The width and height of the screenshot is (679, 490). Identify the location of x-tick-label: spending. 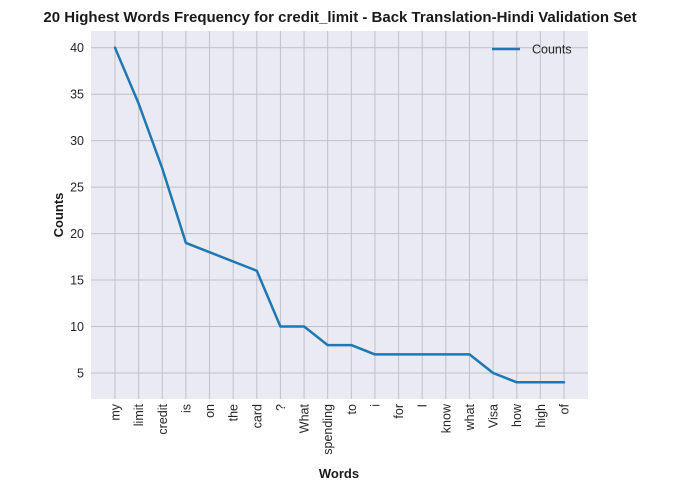
(328, 429).